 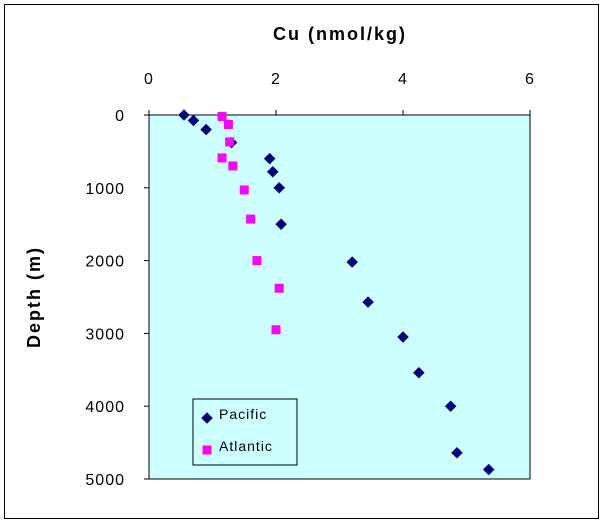 What do you see at coordinates (246, 446) in the screenshot?
I see `legend-atlantic-label: Atlantic` at bounding box center [246, 446].